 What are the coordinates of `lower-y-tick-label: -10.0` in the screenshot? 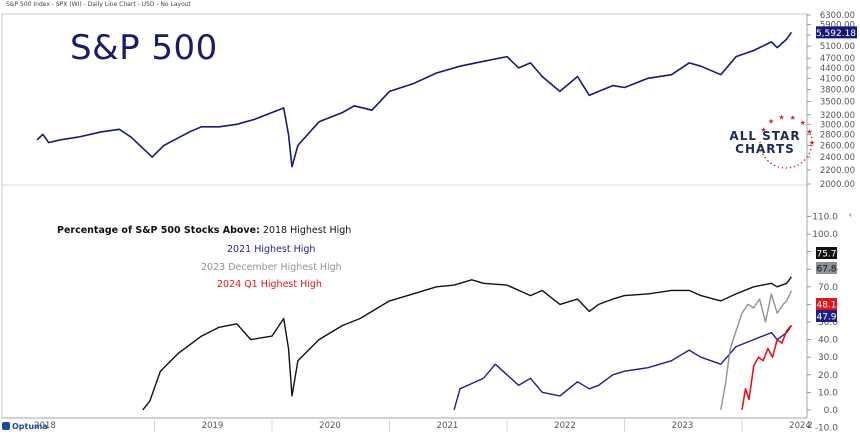 It's located at (827, 429).